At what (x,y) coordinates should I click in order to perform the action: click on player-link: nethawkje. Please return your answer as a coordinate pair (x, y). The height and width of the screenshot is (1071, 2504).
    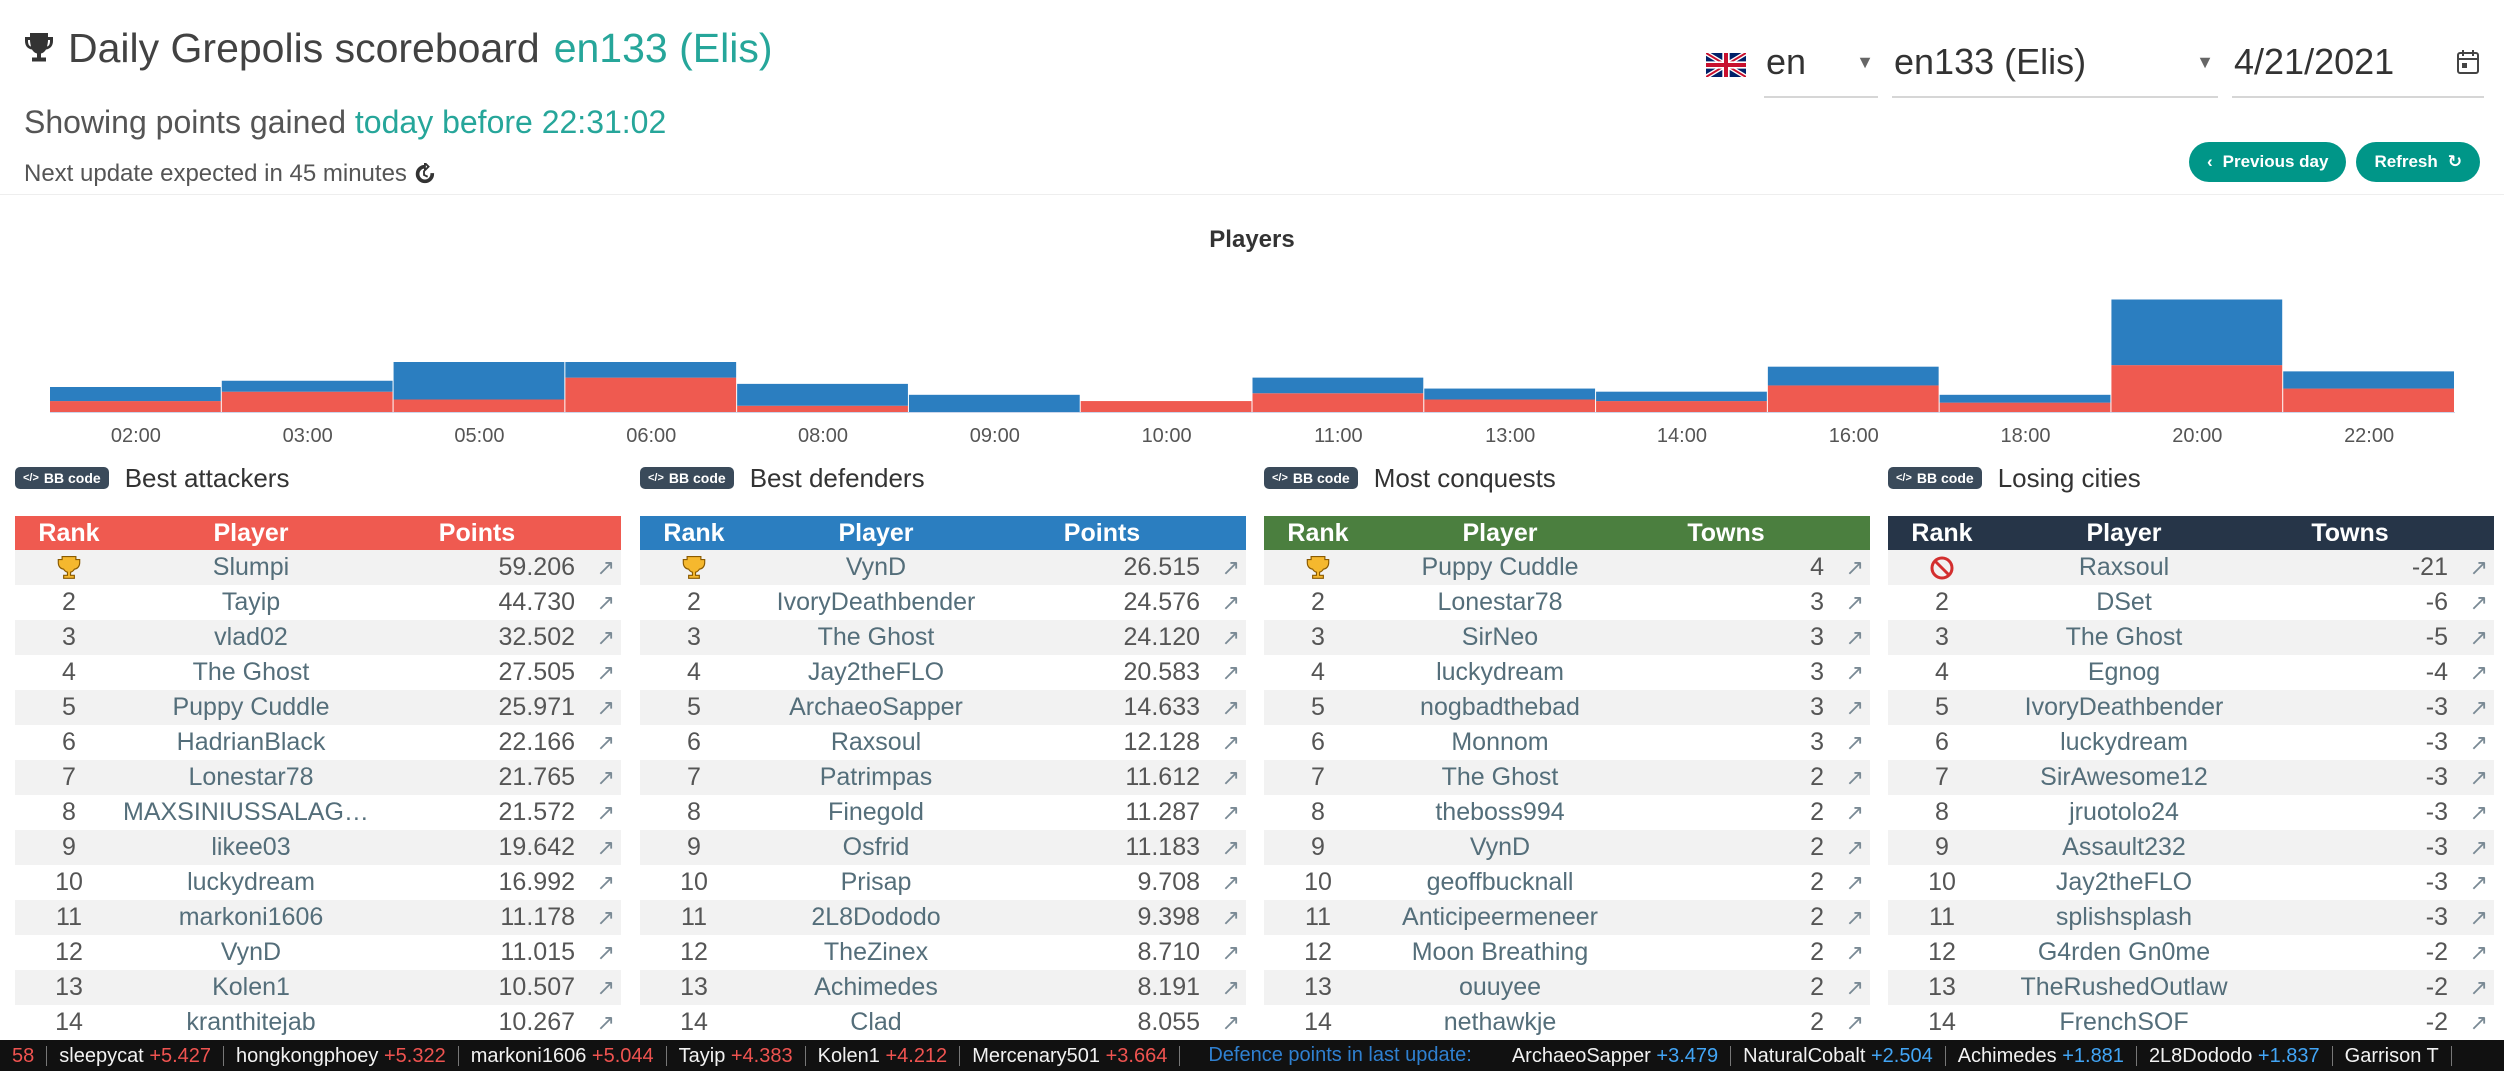
    Looking at the image, I should click on (1500, 1022).